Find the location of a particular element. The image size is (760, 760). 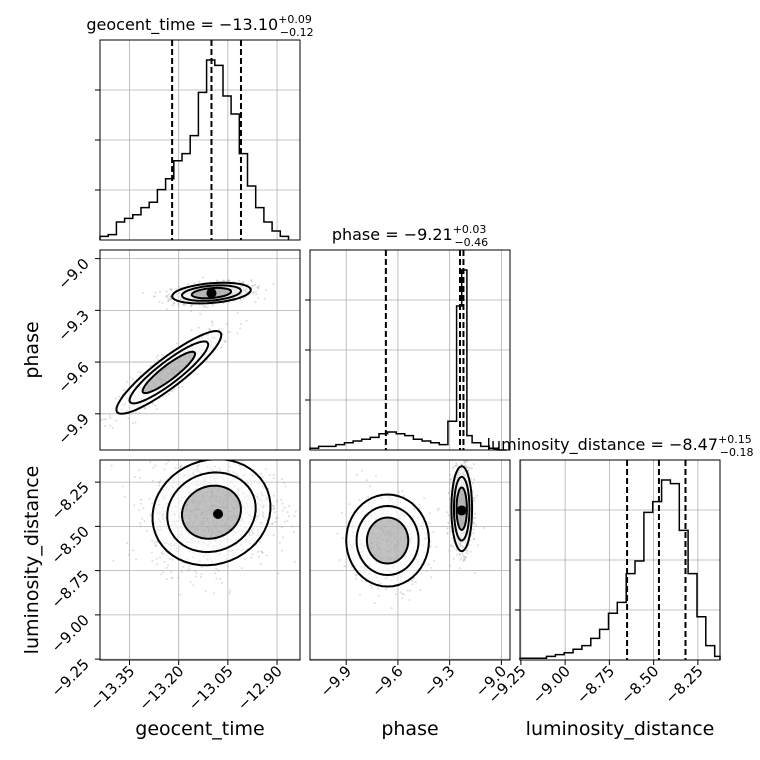

x-tick-label: −13.20 is located at coordinates (162, 688).